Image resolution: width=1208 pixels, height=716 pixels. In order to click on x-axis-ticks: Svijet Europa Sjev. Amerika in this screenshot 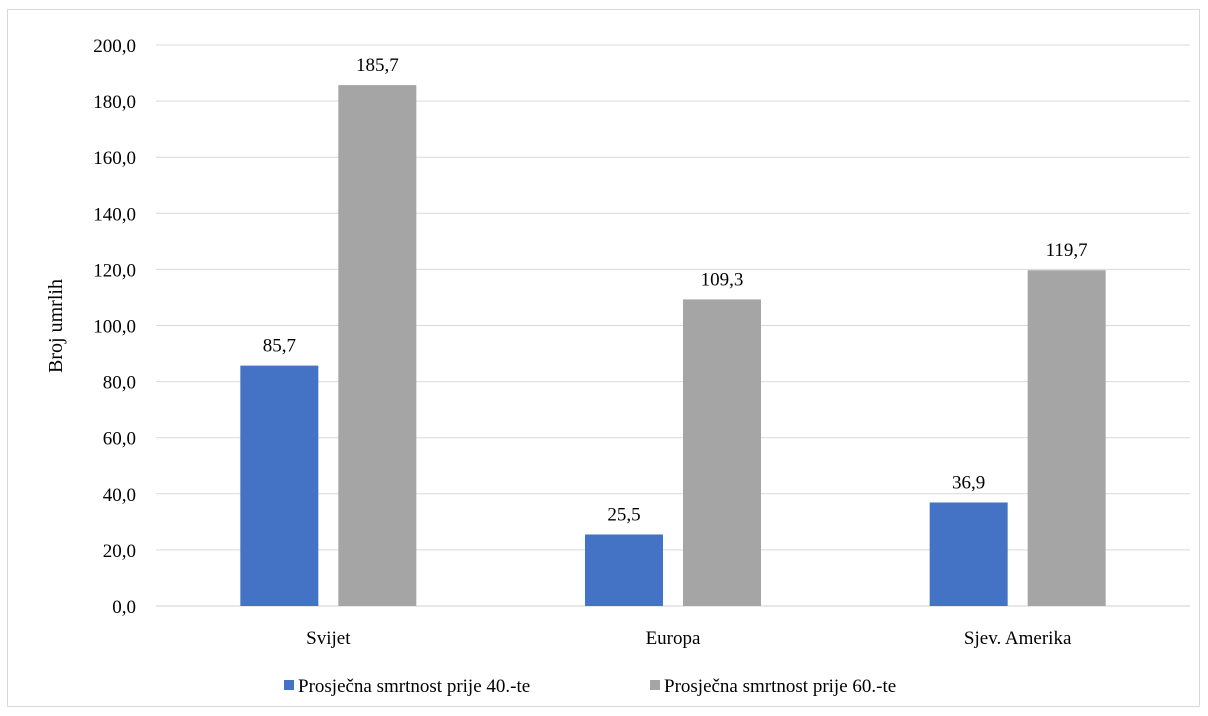, I will do `click(689, 638)`.